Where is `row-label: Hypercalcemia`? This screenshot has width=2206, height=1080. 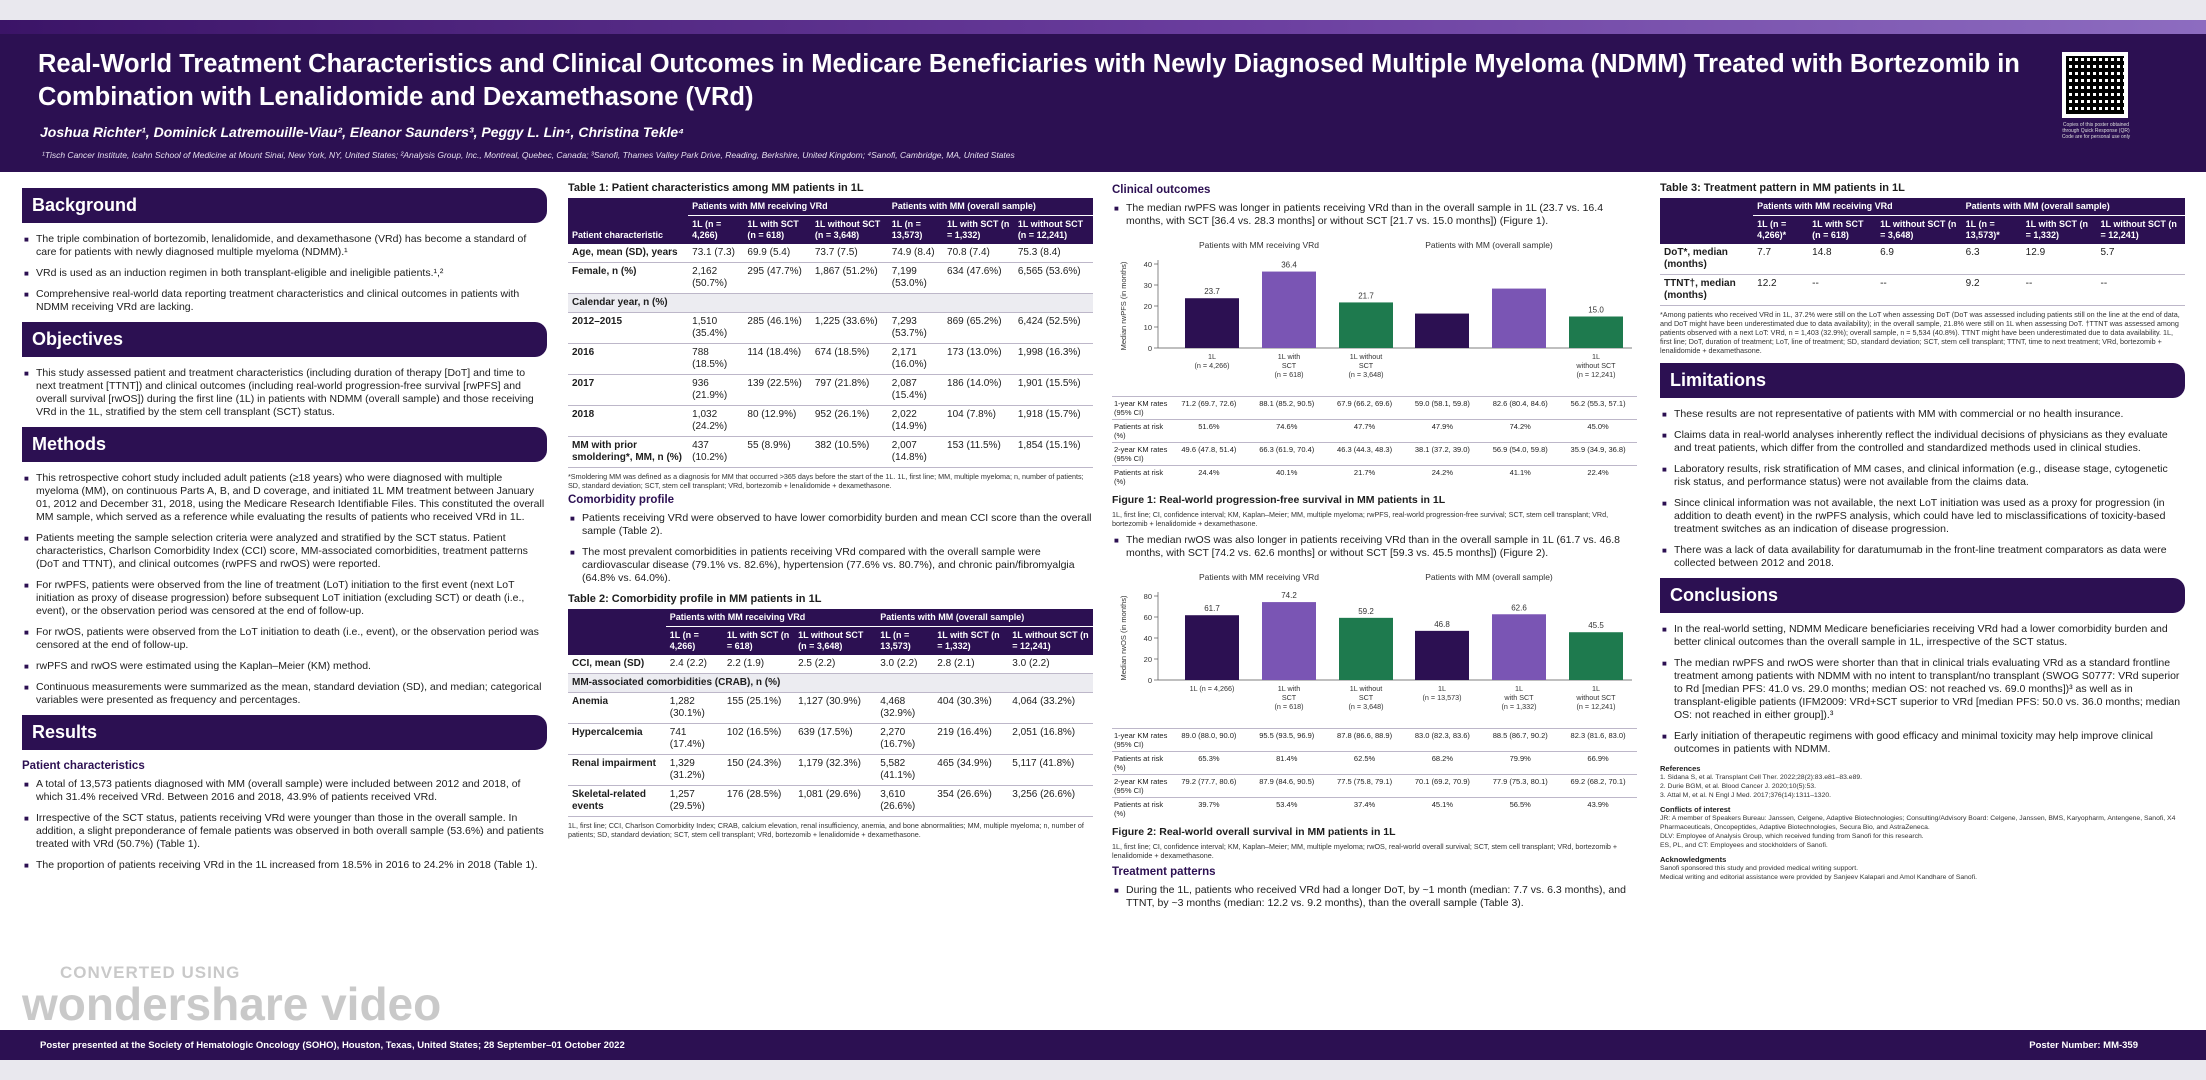
row-label: Hypercalcemia is located at coordinates (617, 739).